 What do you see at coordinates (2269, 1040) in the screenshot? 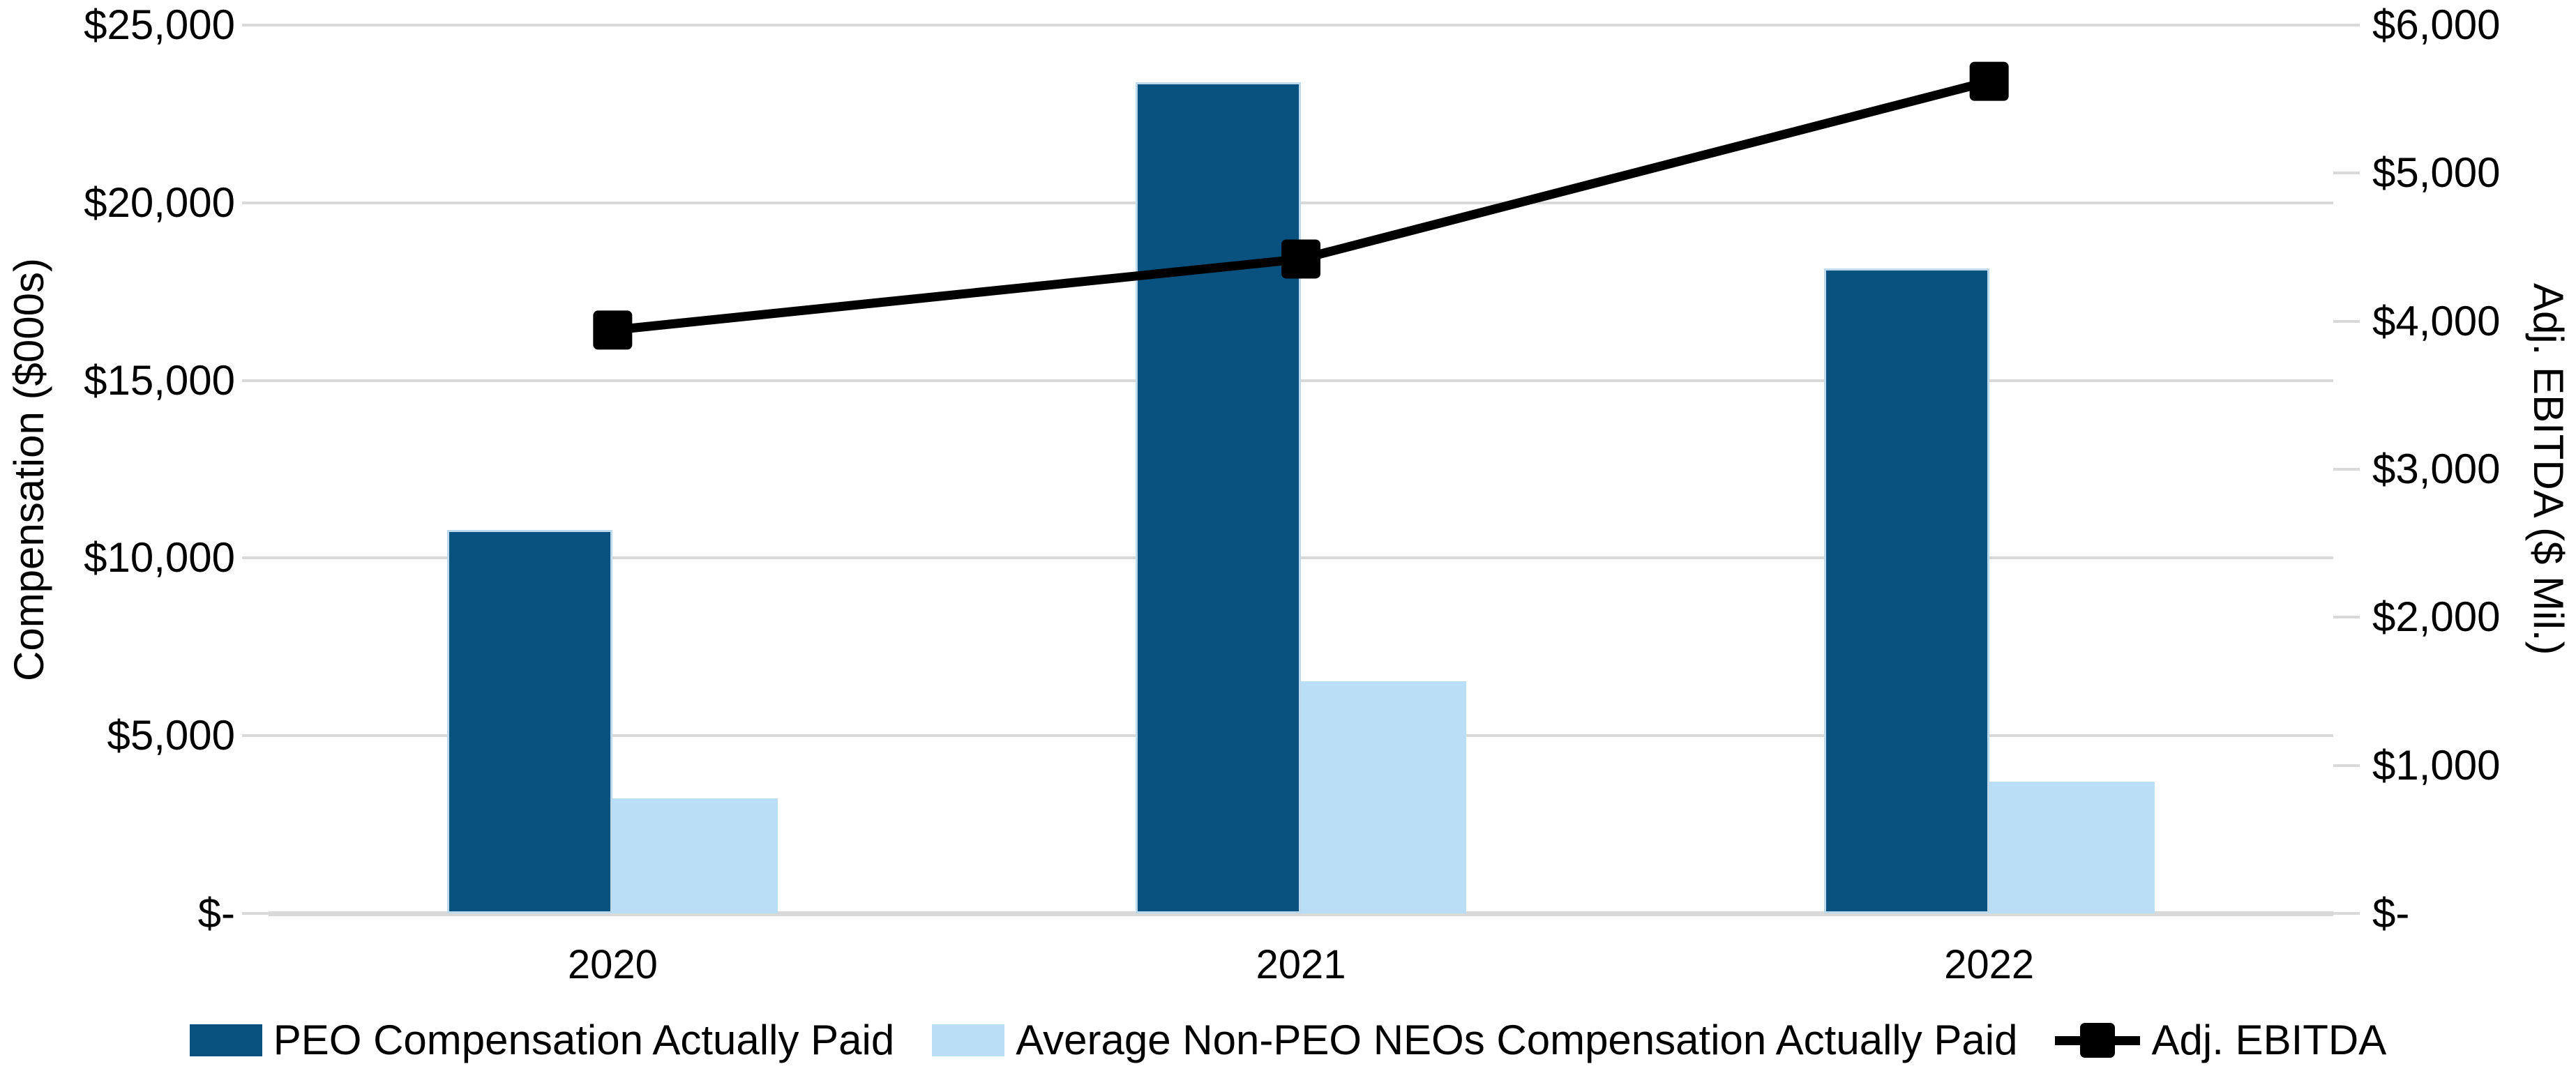
I see `legend-label: Adj. EBITDA` at bounding box center [2269, 1040].